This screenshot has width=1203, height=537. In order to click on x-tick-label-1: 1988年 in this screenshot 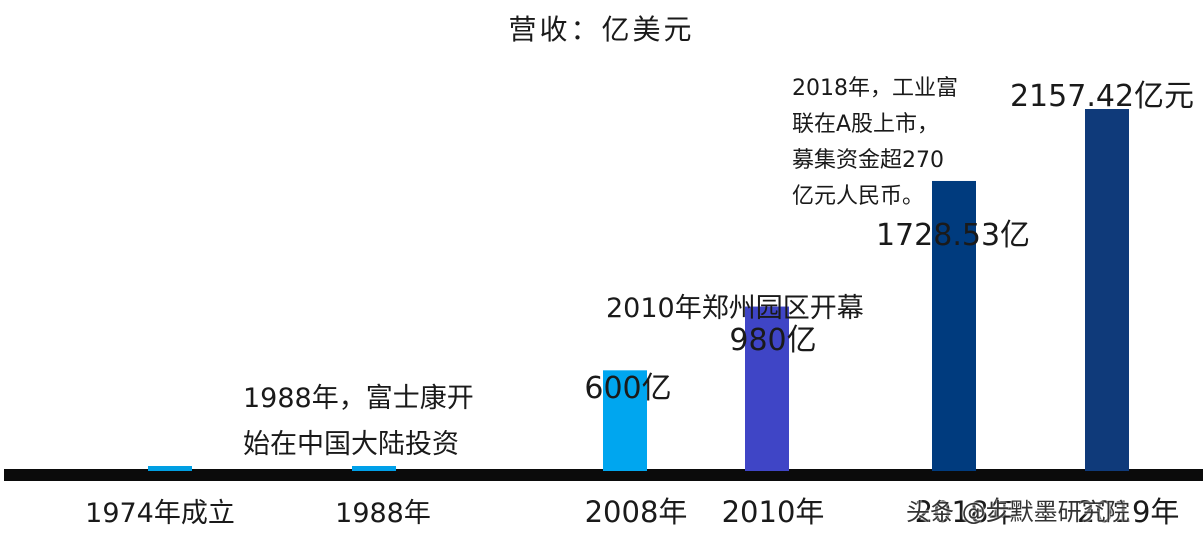, I will do `click(383, 513)`.